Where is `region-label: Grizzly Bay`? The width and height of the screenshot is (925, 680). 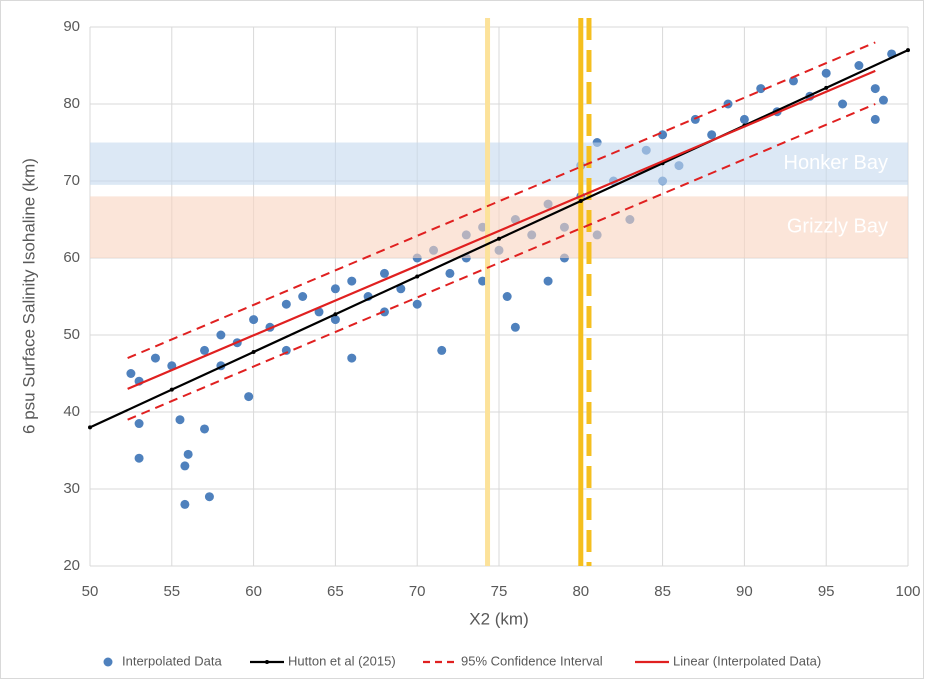 region-label: Grizzly Bay is located at coordinates (837, 226).